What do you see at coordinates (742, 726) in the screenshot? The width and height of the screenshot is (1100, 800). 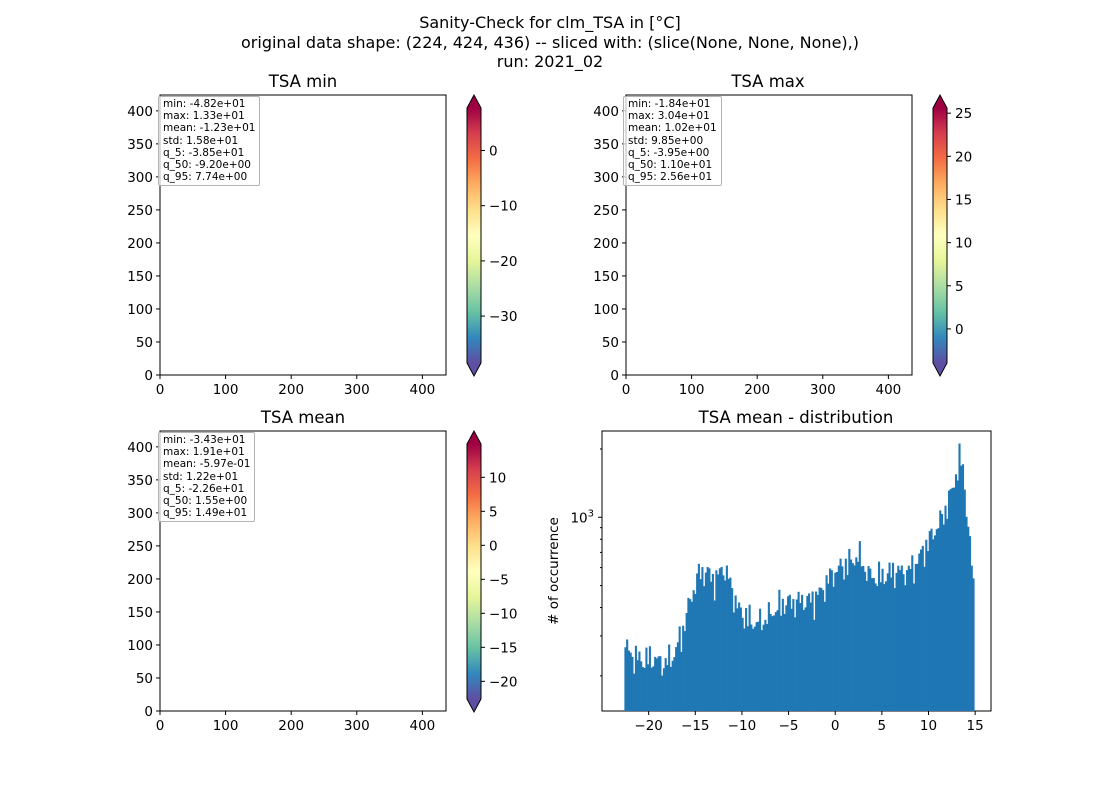 I see `x-tick-label: −10` at bounding box center [742, 726].